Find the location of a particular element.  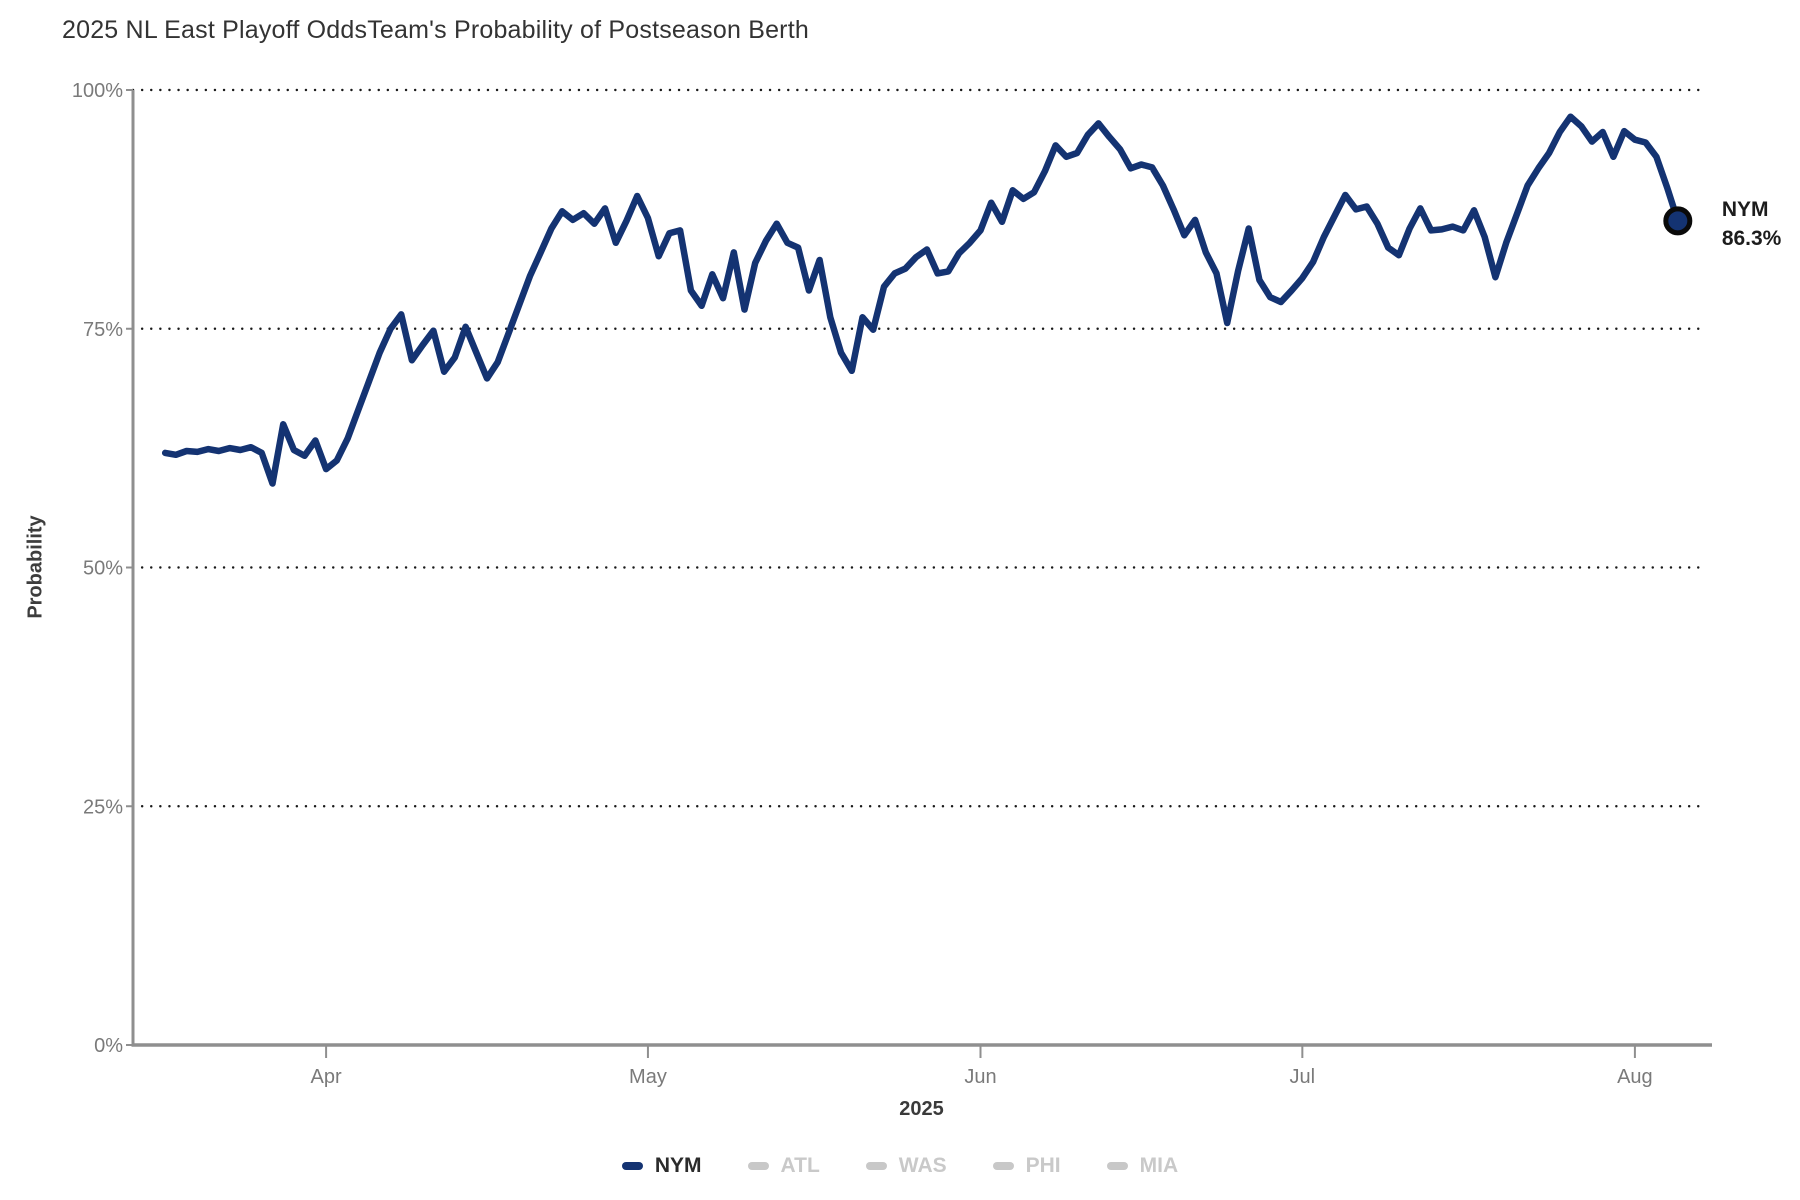

chart-title-main: 2025 NL East Playoff Odds is located at coordinates (215, 30).